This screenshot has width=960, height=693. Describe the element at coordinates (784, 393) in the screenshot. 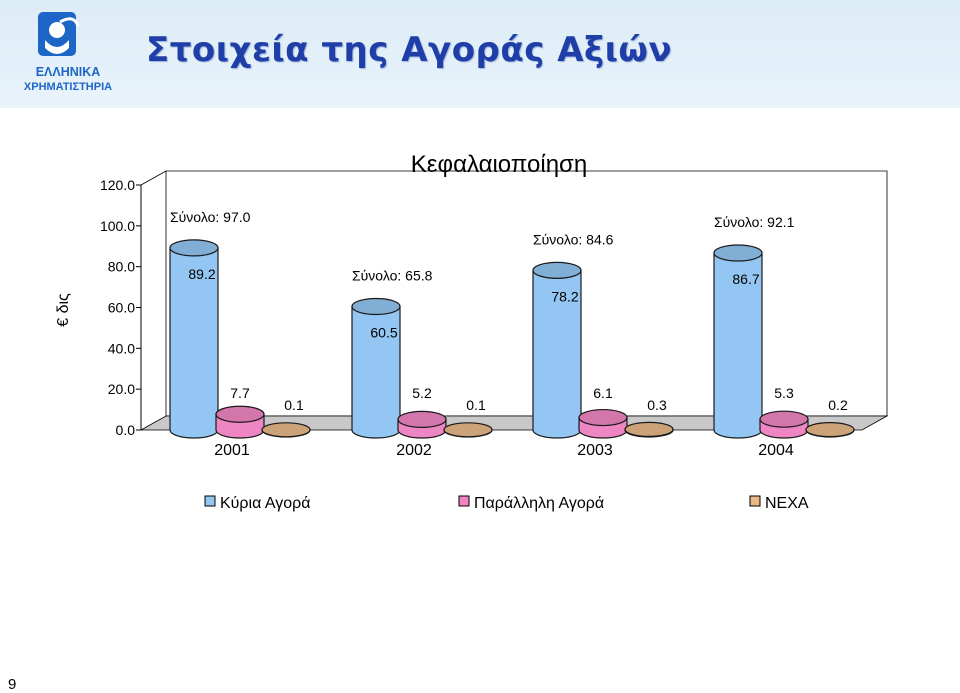

I see `data-label-parallel: 5.3` at that location.